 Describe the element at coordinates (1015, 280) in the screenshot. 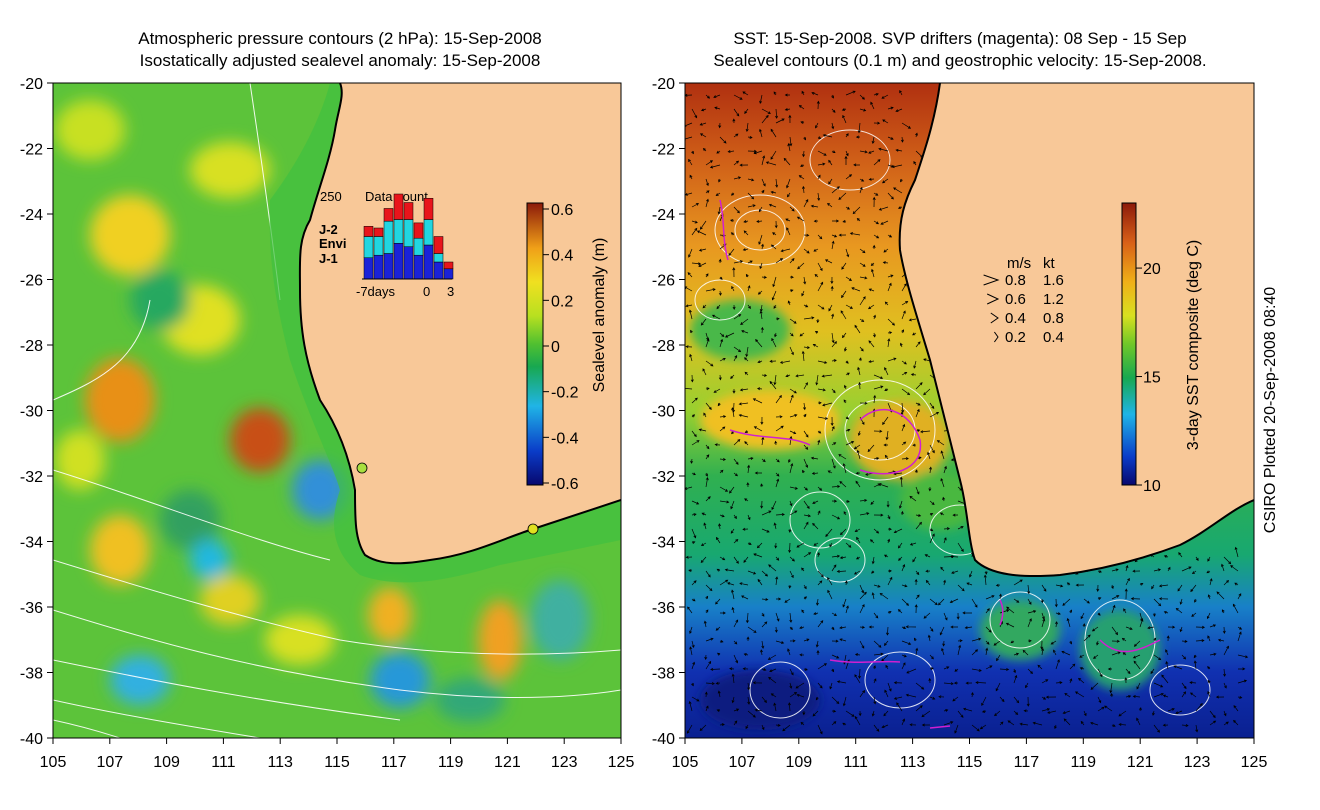

I see `velocity-ms-value: 0.8` at that location.